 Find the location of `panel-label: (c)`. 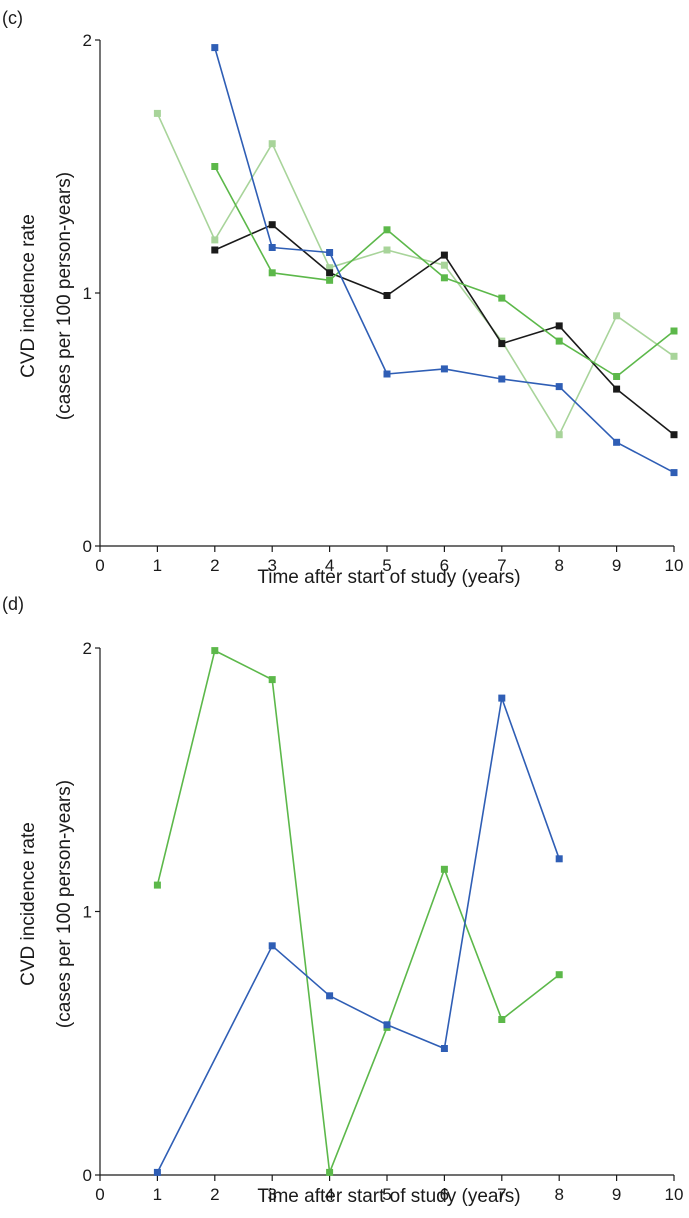

panel-label: (c) is located at coordinates (12, 18).